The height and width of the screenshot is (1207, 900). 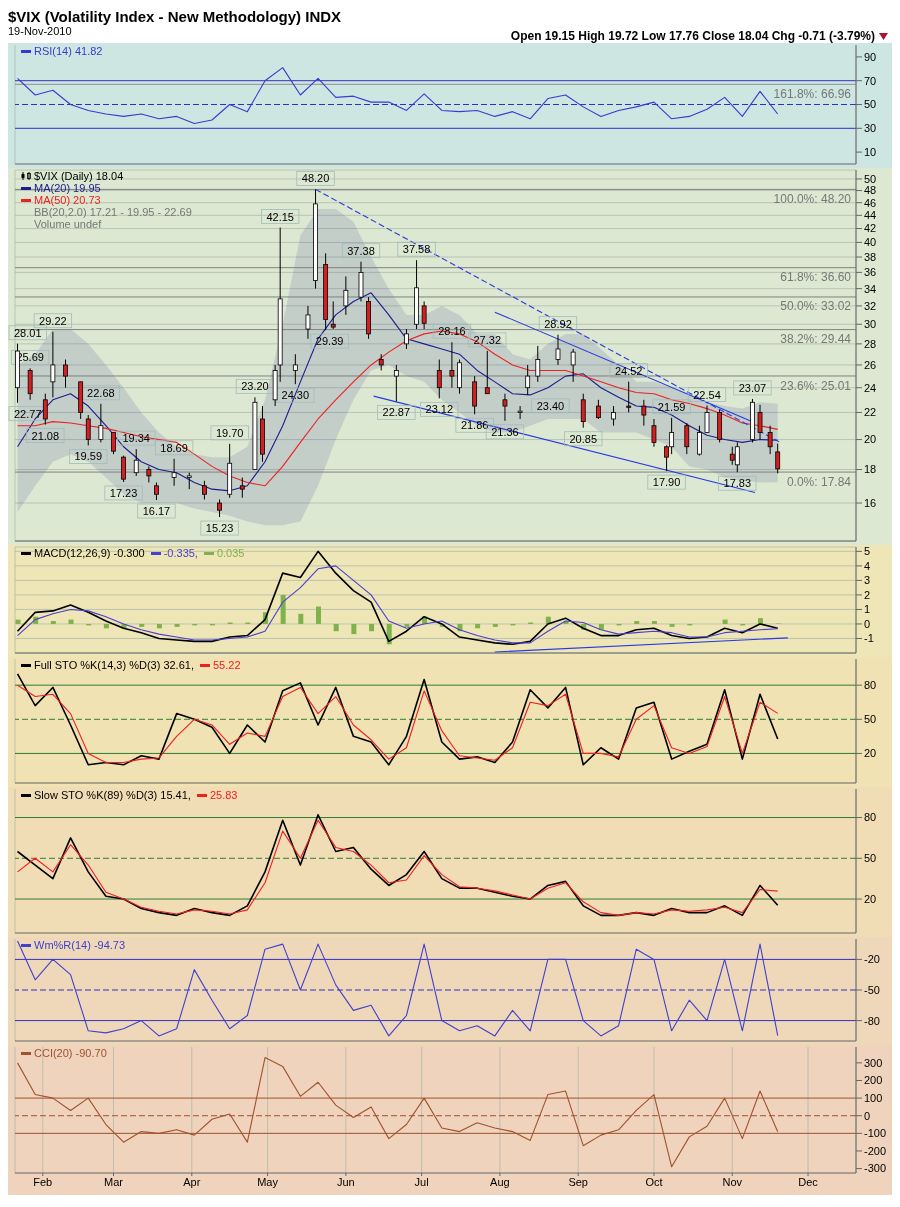 What do you see at coordinates (88, 456) in the screenshot?
I see `annotation: 19.59` at bounding box center [88, 456].